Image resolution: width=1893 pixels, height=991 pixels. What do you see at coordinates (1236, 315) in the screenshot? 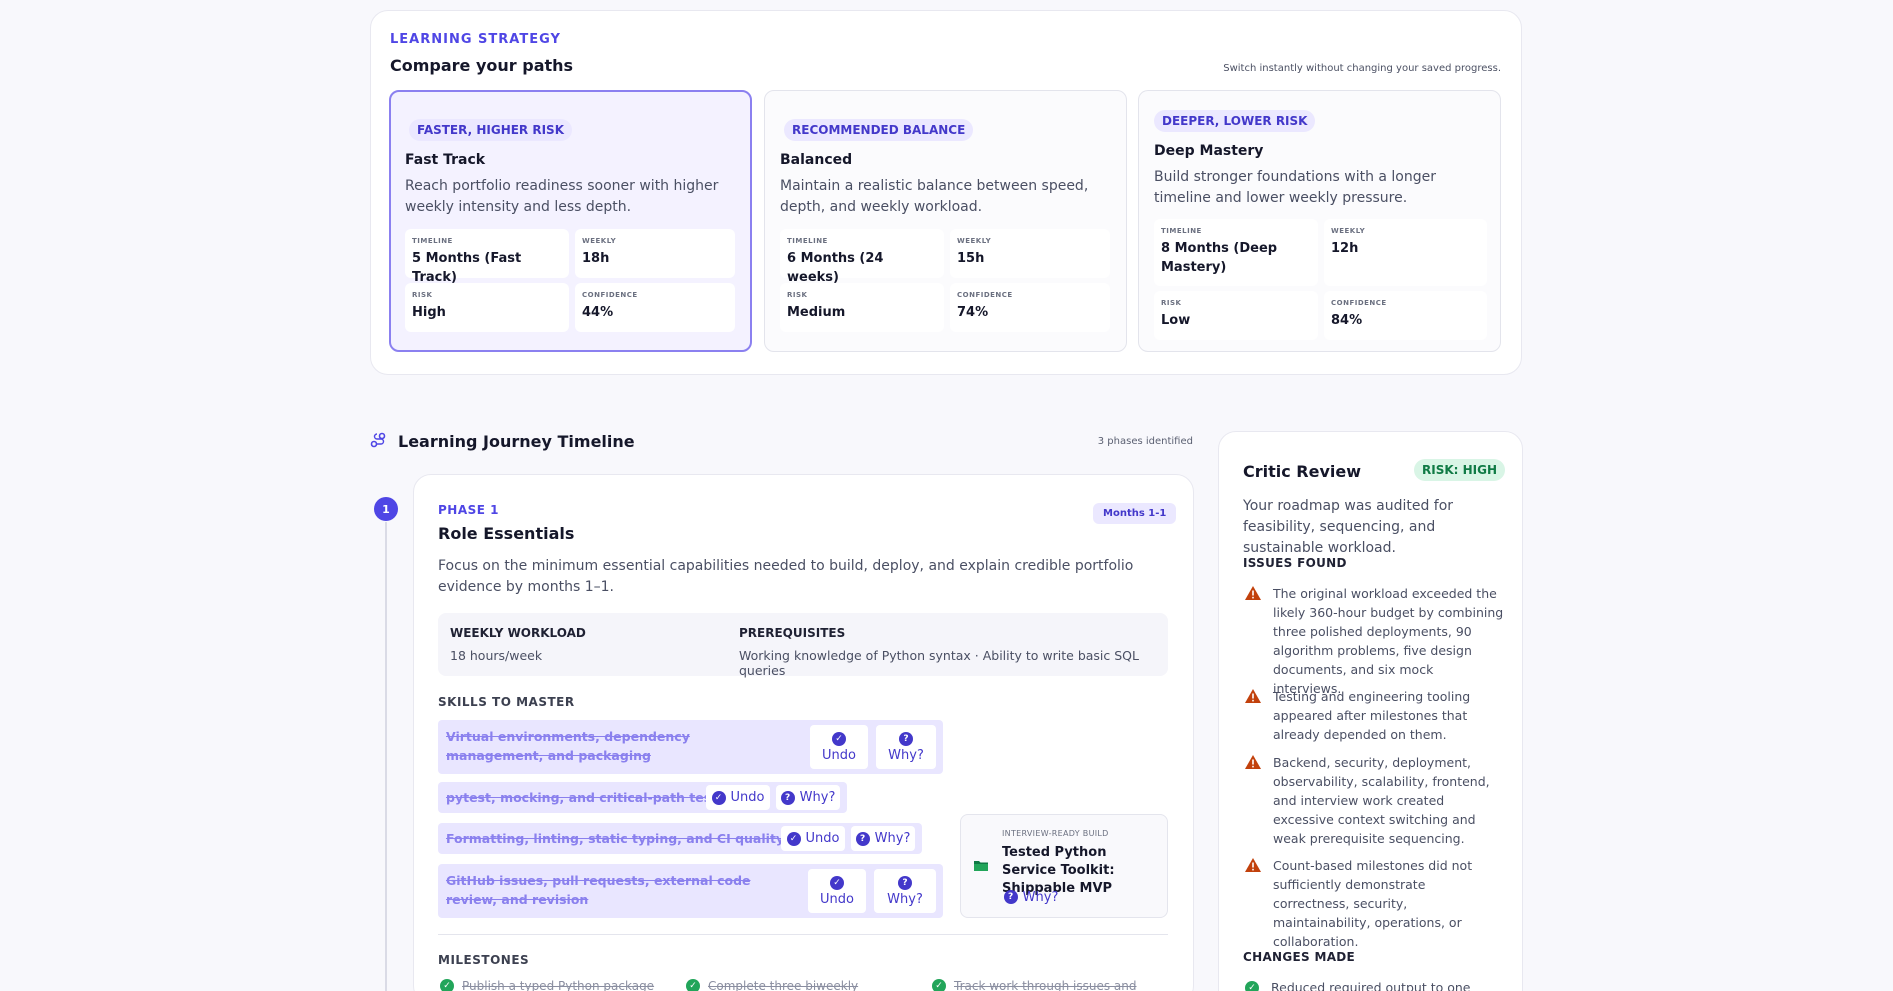
I see `stat-risk: RISK Low` at bounding box center [1236, 315].